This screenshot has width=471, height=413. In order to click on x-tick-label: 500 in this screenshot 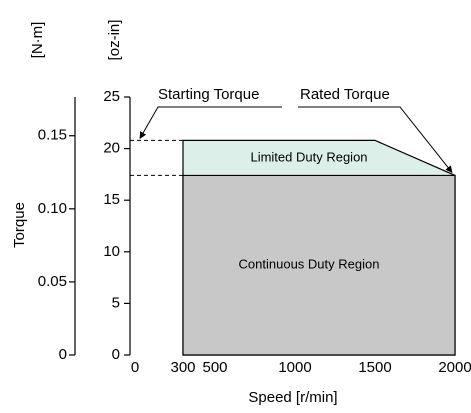, I will do `click(214, 367)`.